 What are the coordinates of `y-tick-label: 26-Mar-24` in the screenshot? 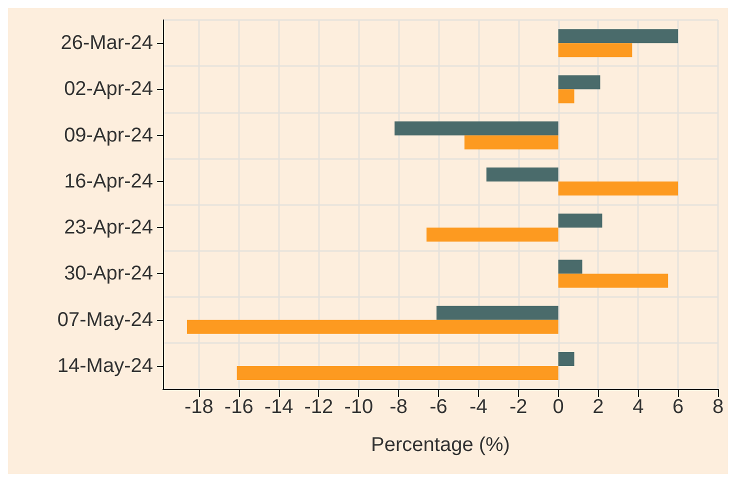 It's located at (106, 43).